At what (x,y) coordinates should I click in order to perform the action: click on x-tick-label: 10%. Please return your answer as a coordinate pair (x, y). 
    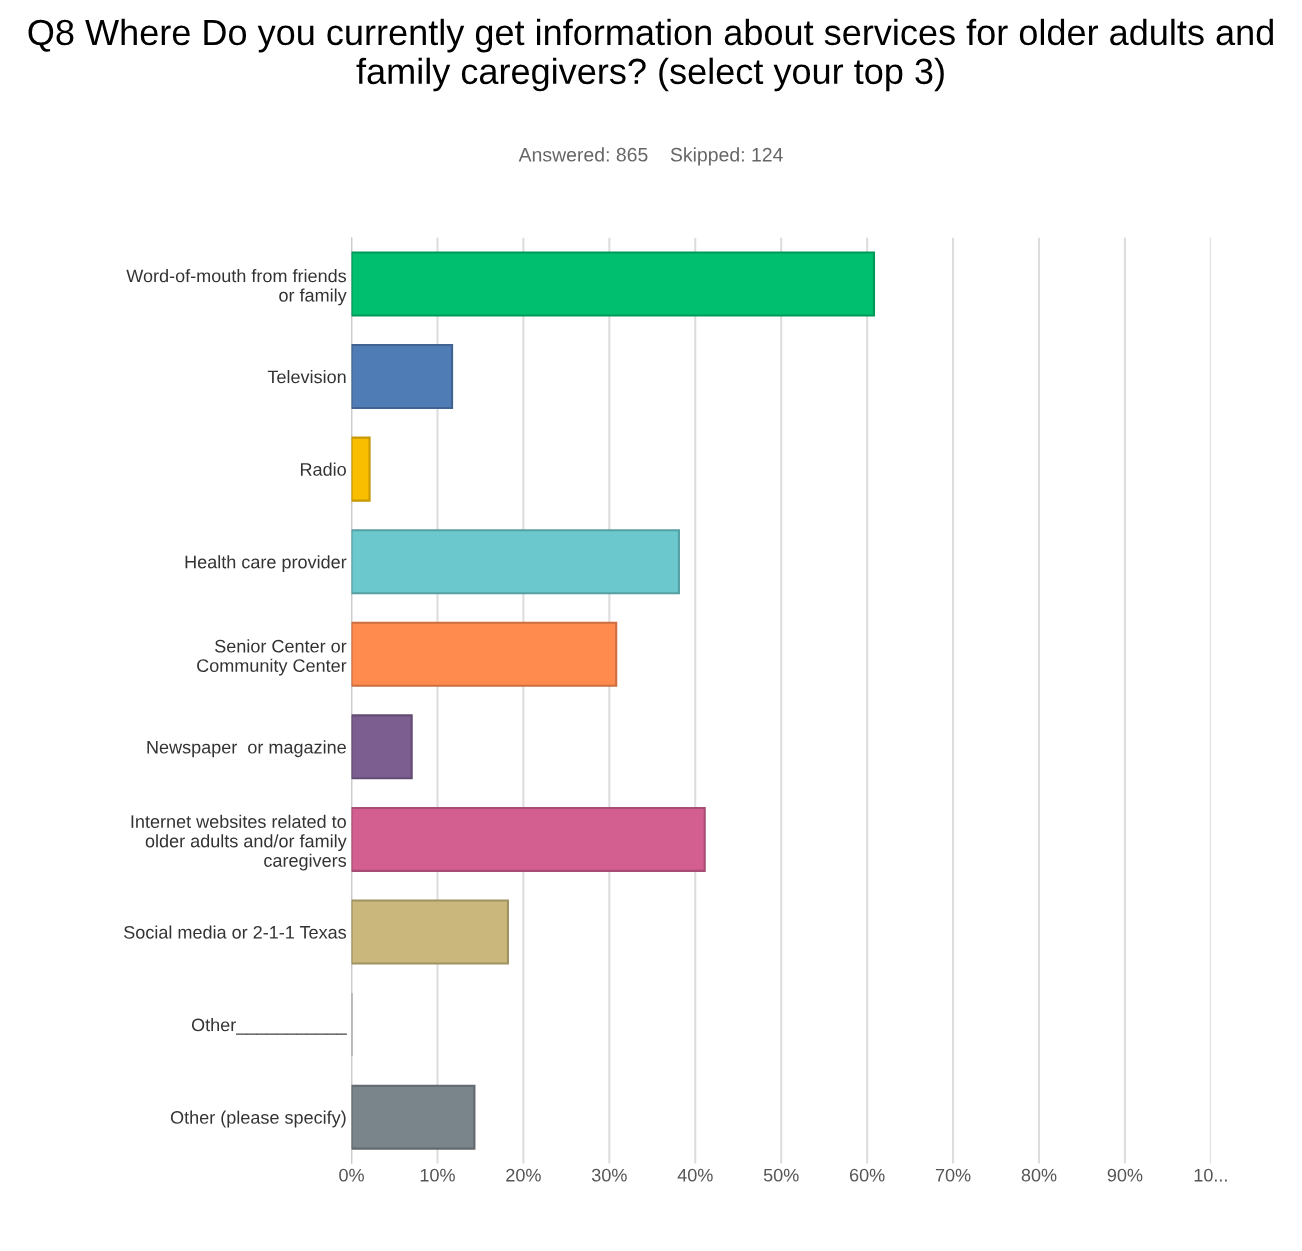
    Looking at the image, I should click on (437, 1175).